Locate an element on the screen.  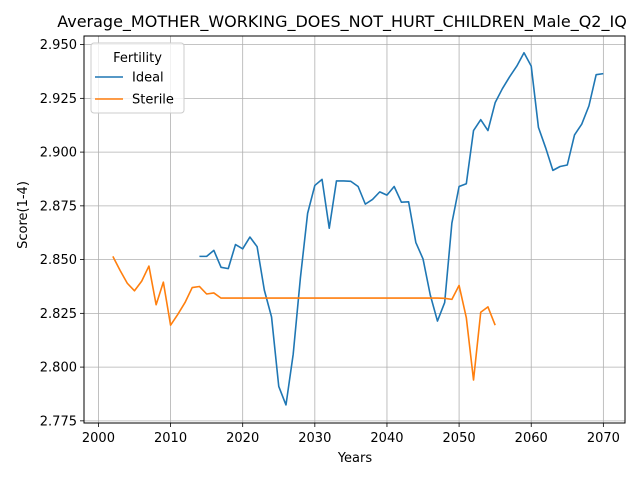
x-tick-label: 2030 is located at coordinates (314, 438).